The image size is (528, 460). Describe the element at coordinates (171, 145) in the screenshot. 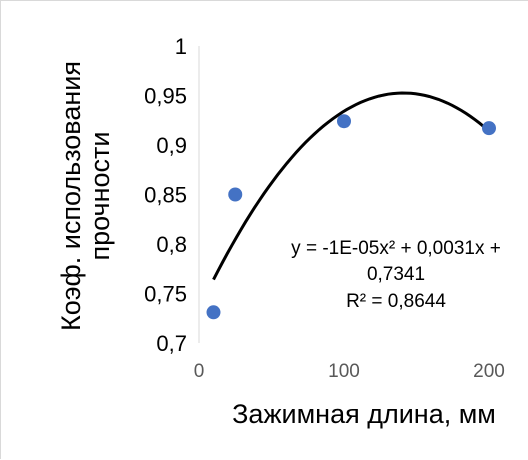

I see `y-tick-label: 0,9` at that location.